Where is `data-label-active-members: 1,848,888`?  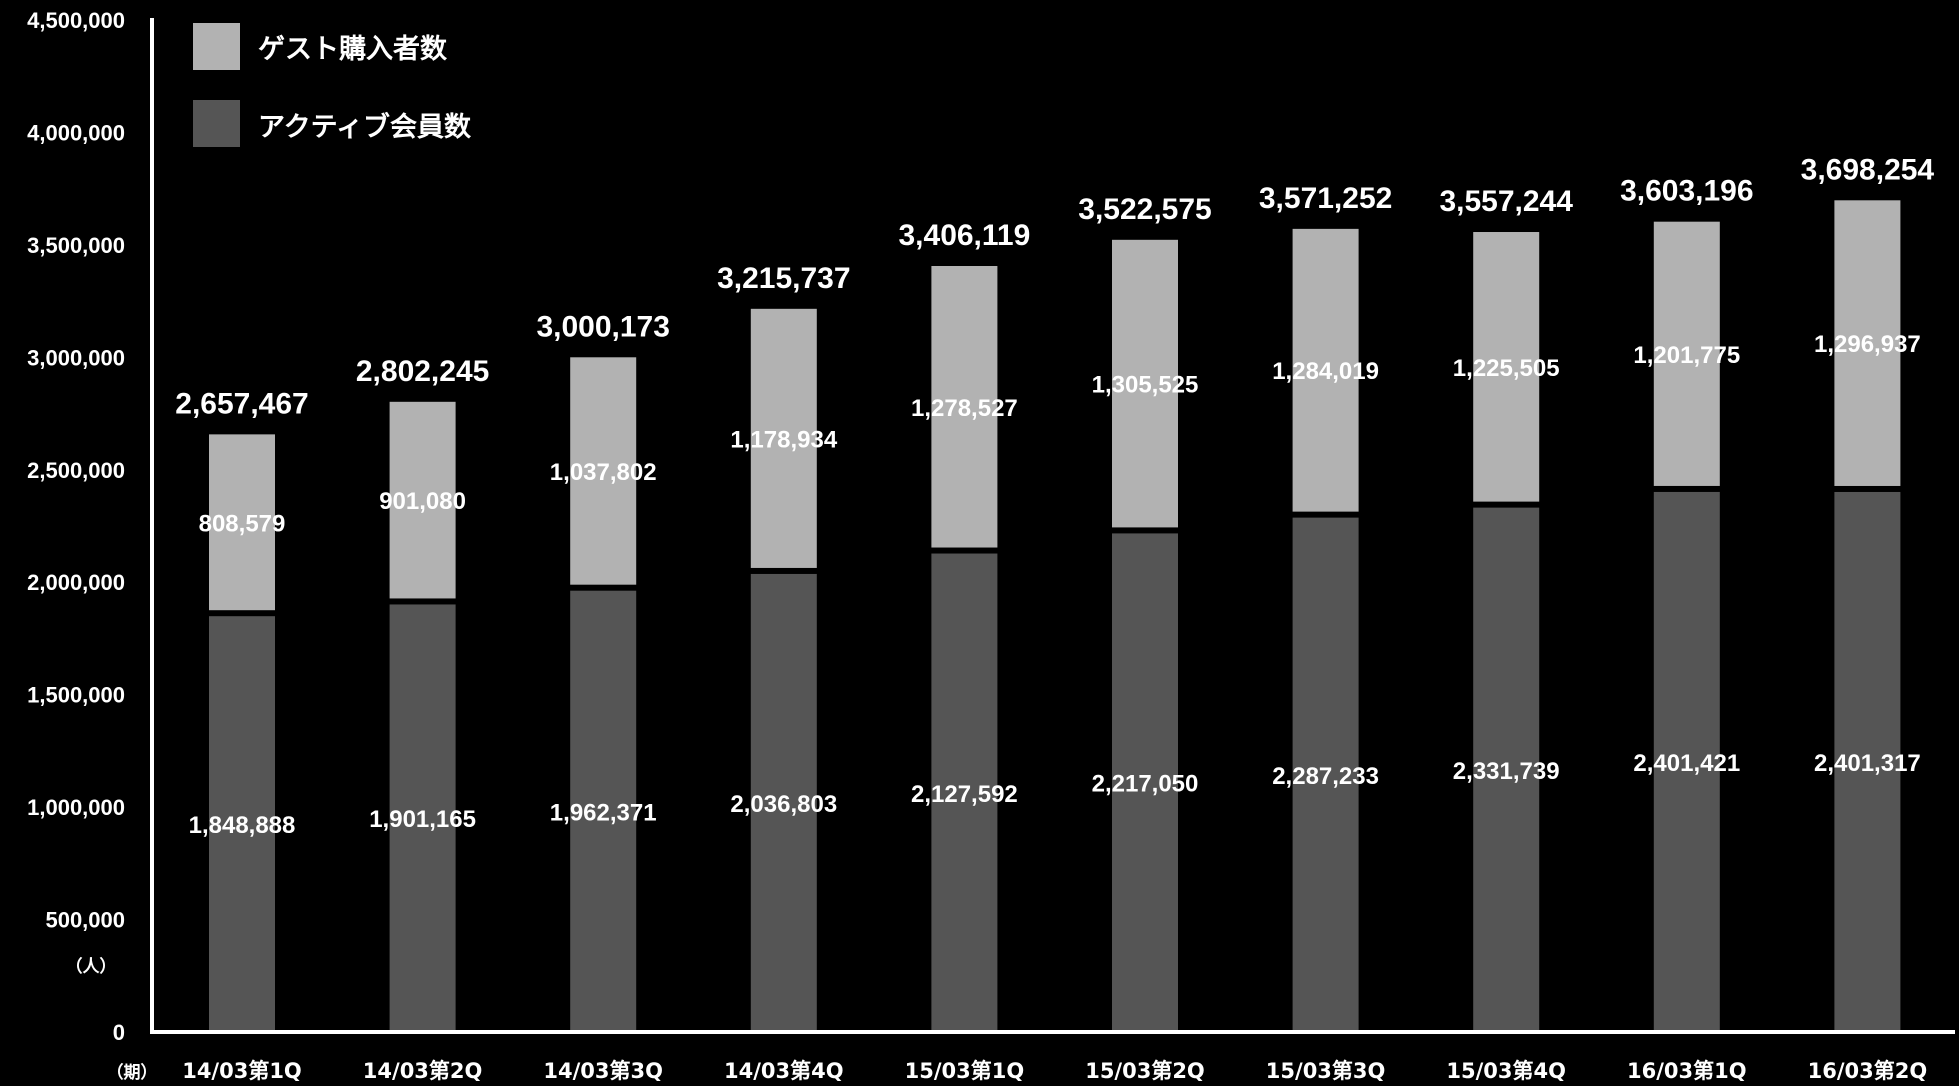
data-label-active-members: 1,848,888 is located at coordinates (242, 825).